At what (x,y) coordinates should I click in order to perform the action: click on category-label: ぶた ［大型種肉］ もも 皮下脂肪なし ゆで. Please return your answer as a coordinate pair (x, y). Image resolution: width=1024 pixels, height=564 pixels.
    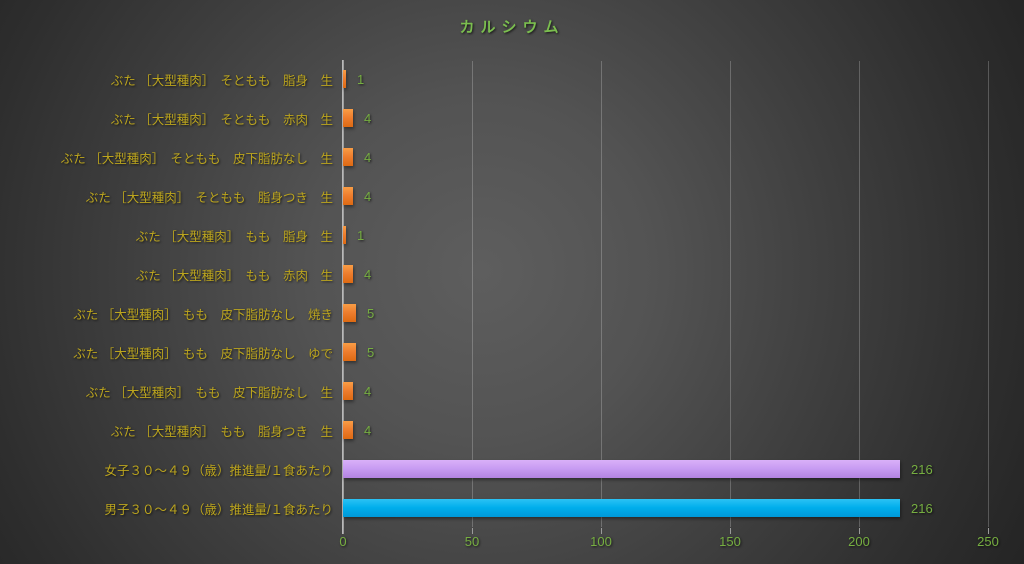
    Looking at the image, I should click on (203, 354).